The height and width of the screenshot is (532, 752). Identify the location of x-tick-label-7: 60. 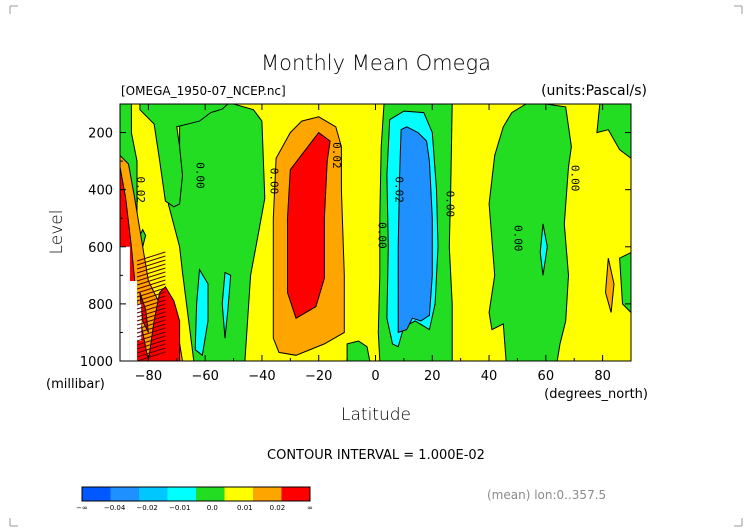
(546, 376).